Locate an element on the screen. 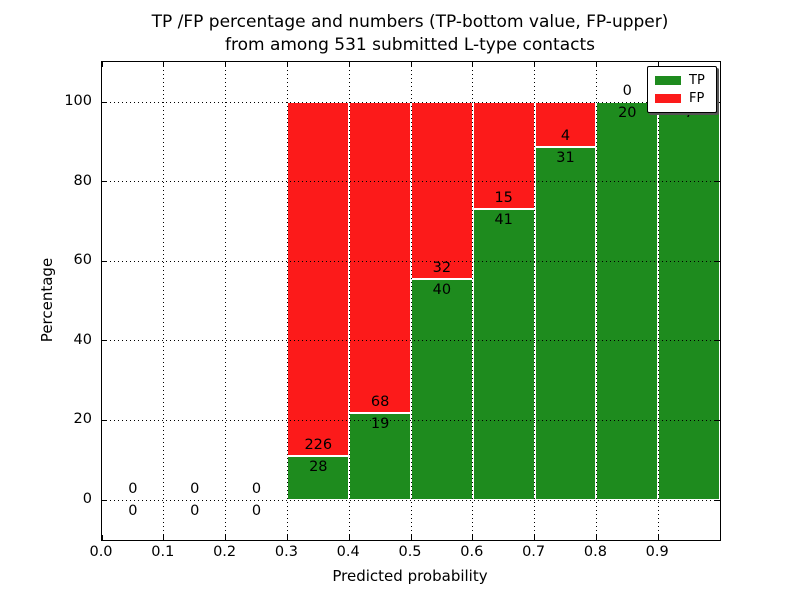 The image size is (800, 600). x-tick-label: 0.6 is located at coordinates (472, 552).